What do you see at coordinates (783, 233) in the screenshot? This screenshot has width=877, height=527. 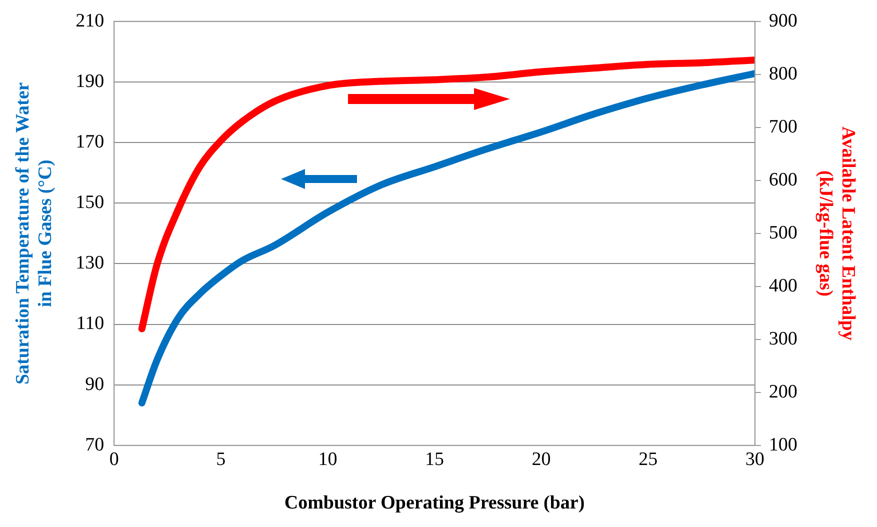 I see `y2-tick-label: 500` at bounding box center [783, 233].